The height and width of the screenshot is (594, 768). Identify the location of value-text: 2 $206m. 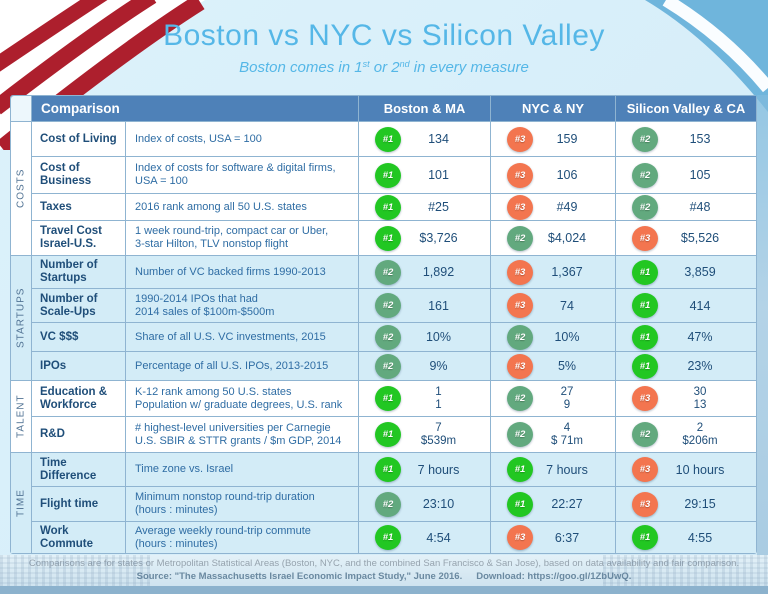
(707, 435).